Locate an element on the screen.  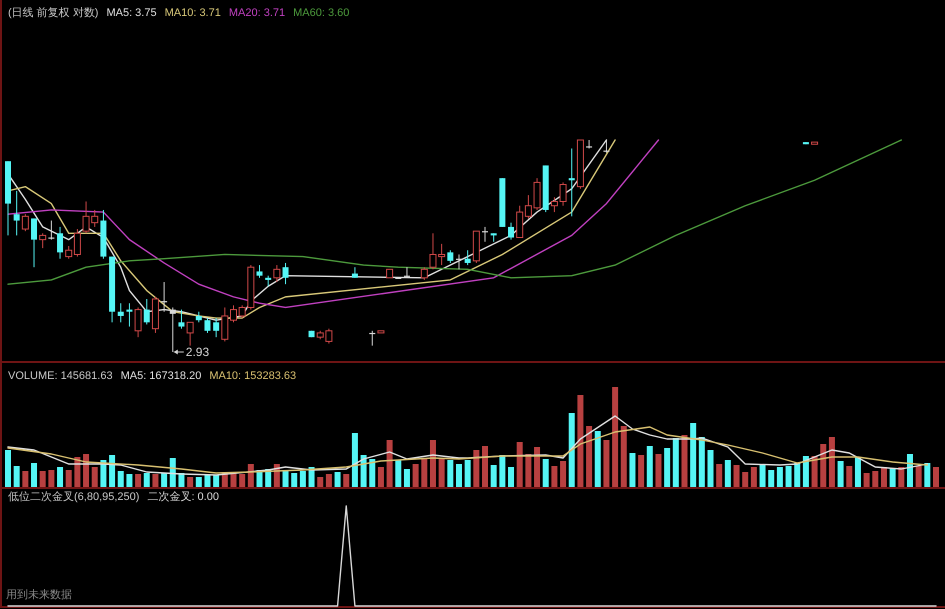
text: MA10: 153283.63 is located at coordinates (252, 376).